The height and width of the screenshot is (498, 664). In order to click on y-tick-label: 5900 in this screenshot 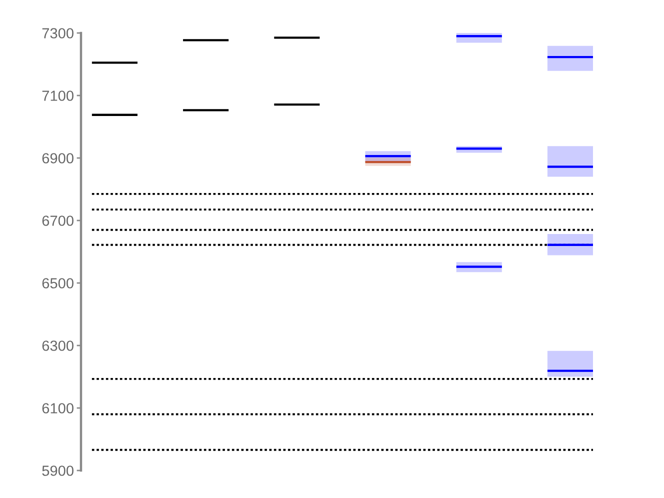, I will do `click(58, 471)`.